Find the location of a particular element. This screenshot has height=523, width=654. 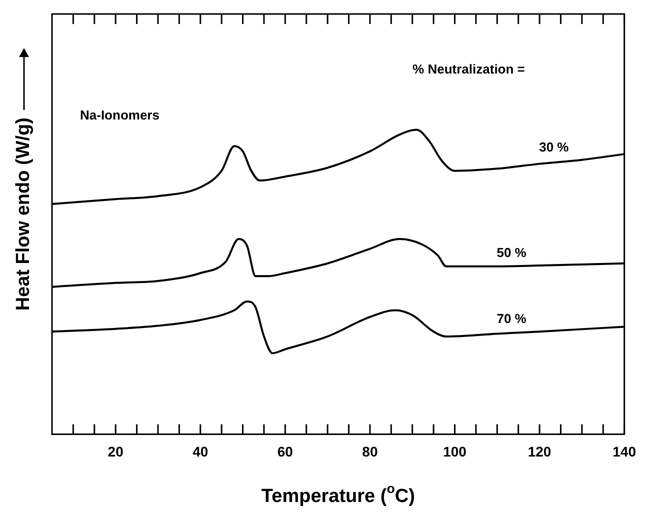

series-label: 50 % is located at coordinates (511, 252).